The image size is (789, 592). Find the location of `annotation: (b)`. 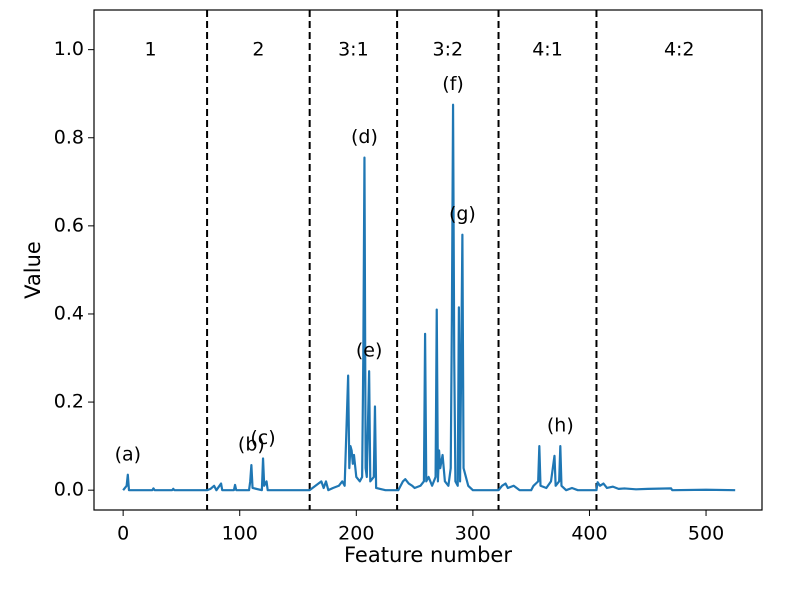

annotation: (b) is located at coordinates (251, 445).